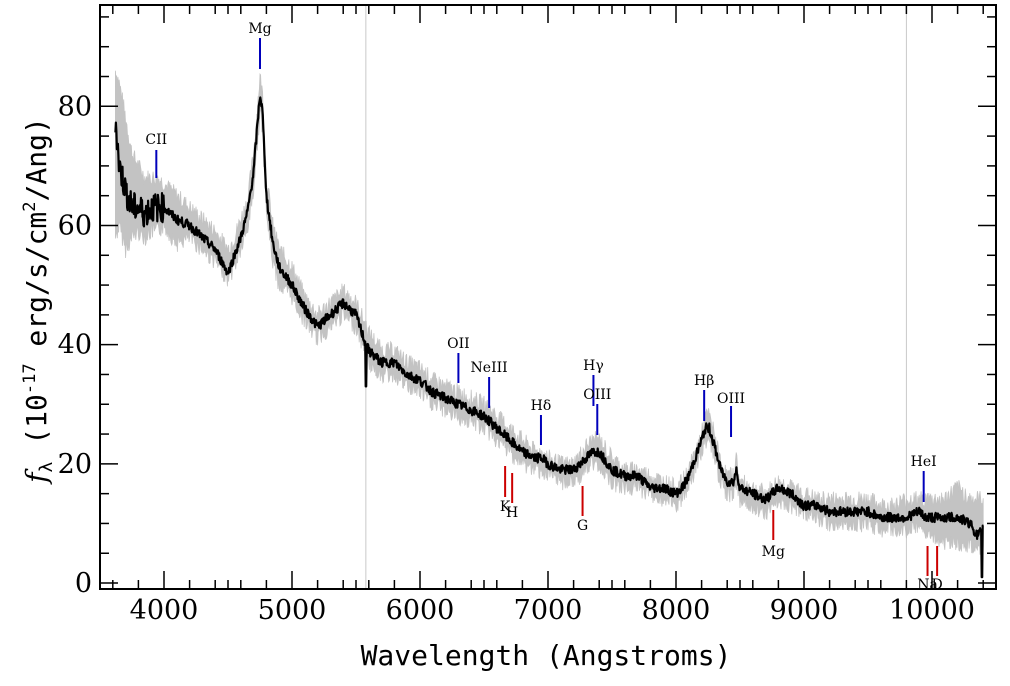  Describe the element at coordinates (38, 301) in the screenshot. I see `y-axis-label: fλ (10-17 erg/s/cm2/Ang)` at that location.